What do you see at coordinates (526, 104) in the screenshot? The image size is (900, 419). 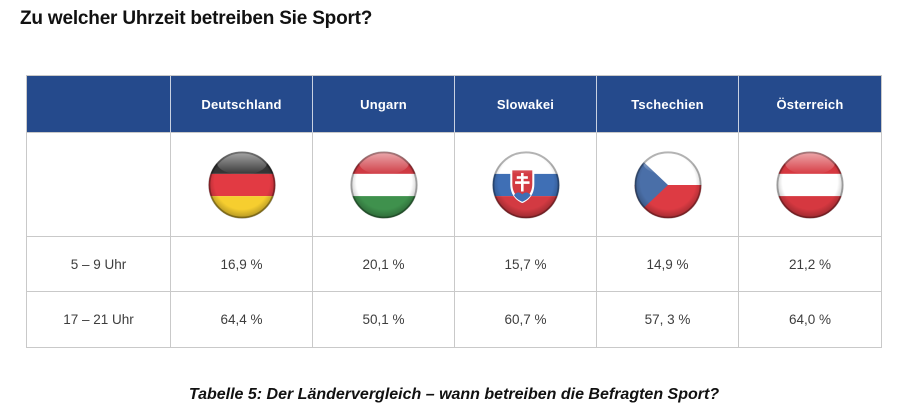 I see `col-header-slowakei: Slowakei` at bounding box center [526, 104].